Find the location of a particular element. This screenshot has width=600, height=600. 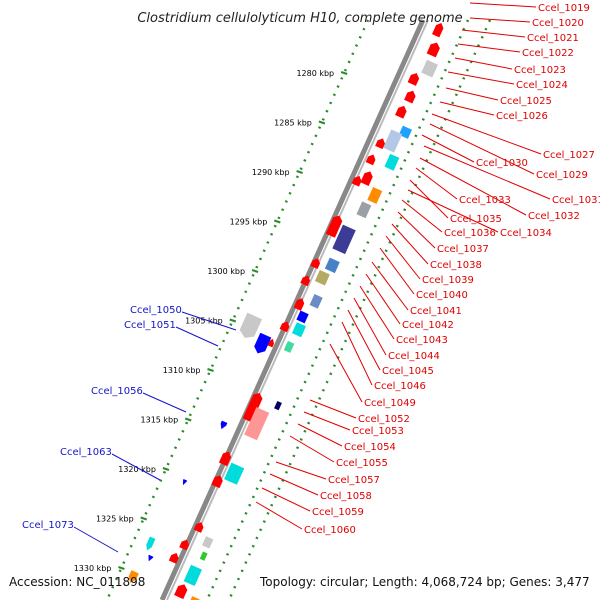

ruler-label: 1290 kbp is located at coordinates (271, 172).